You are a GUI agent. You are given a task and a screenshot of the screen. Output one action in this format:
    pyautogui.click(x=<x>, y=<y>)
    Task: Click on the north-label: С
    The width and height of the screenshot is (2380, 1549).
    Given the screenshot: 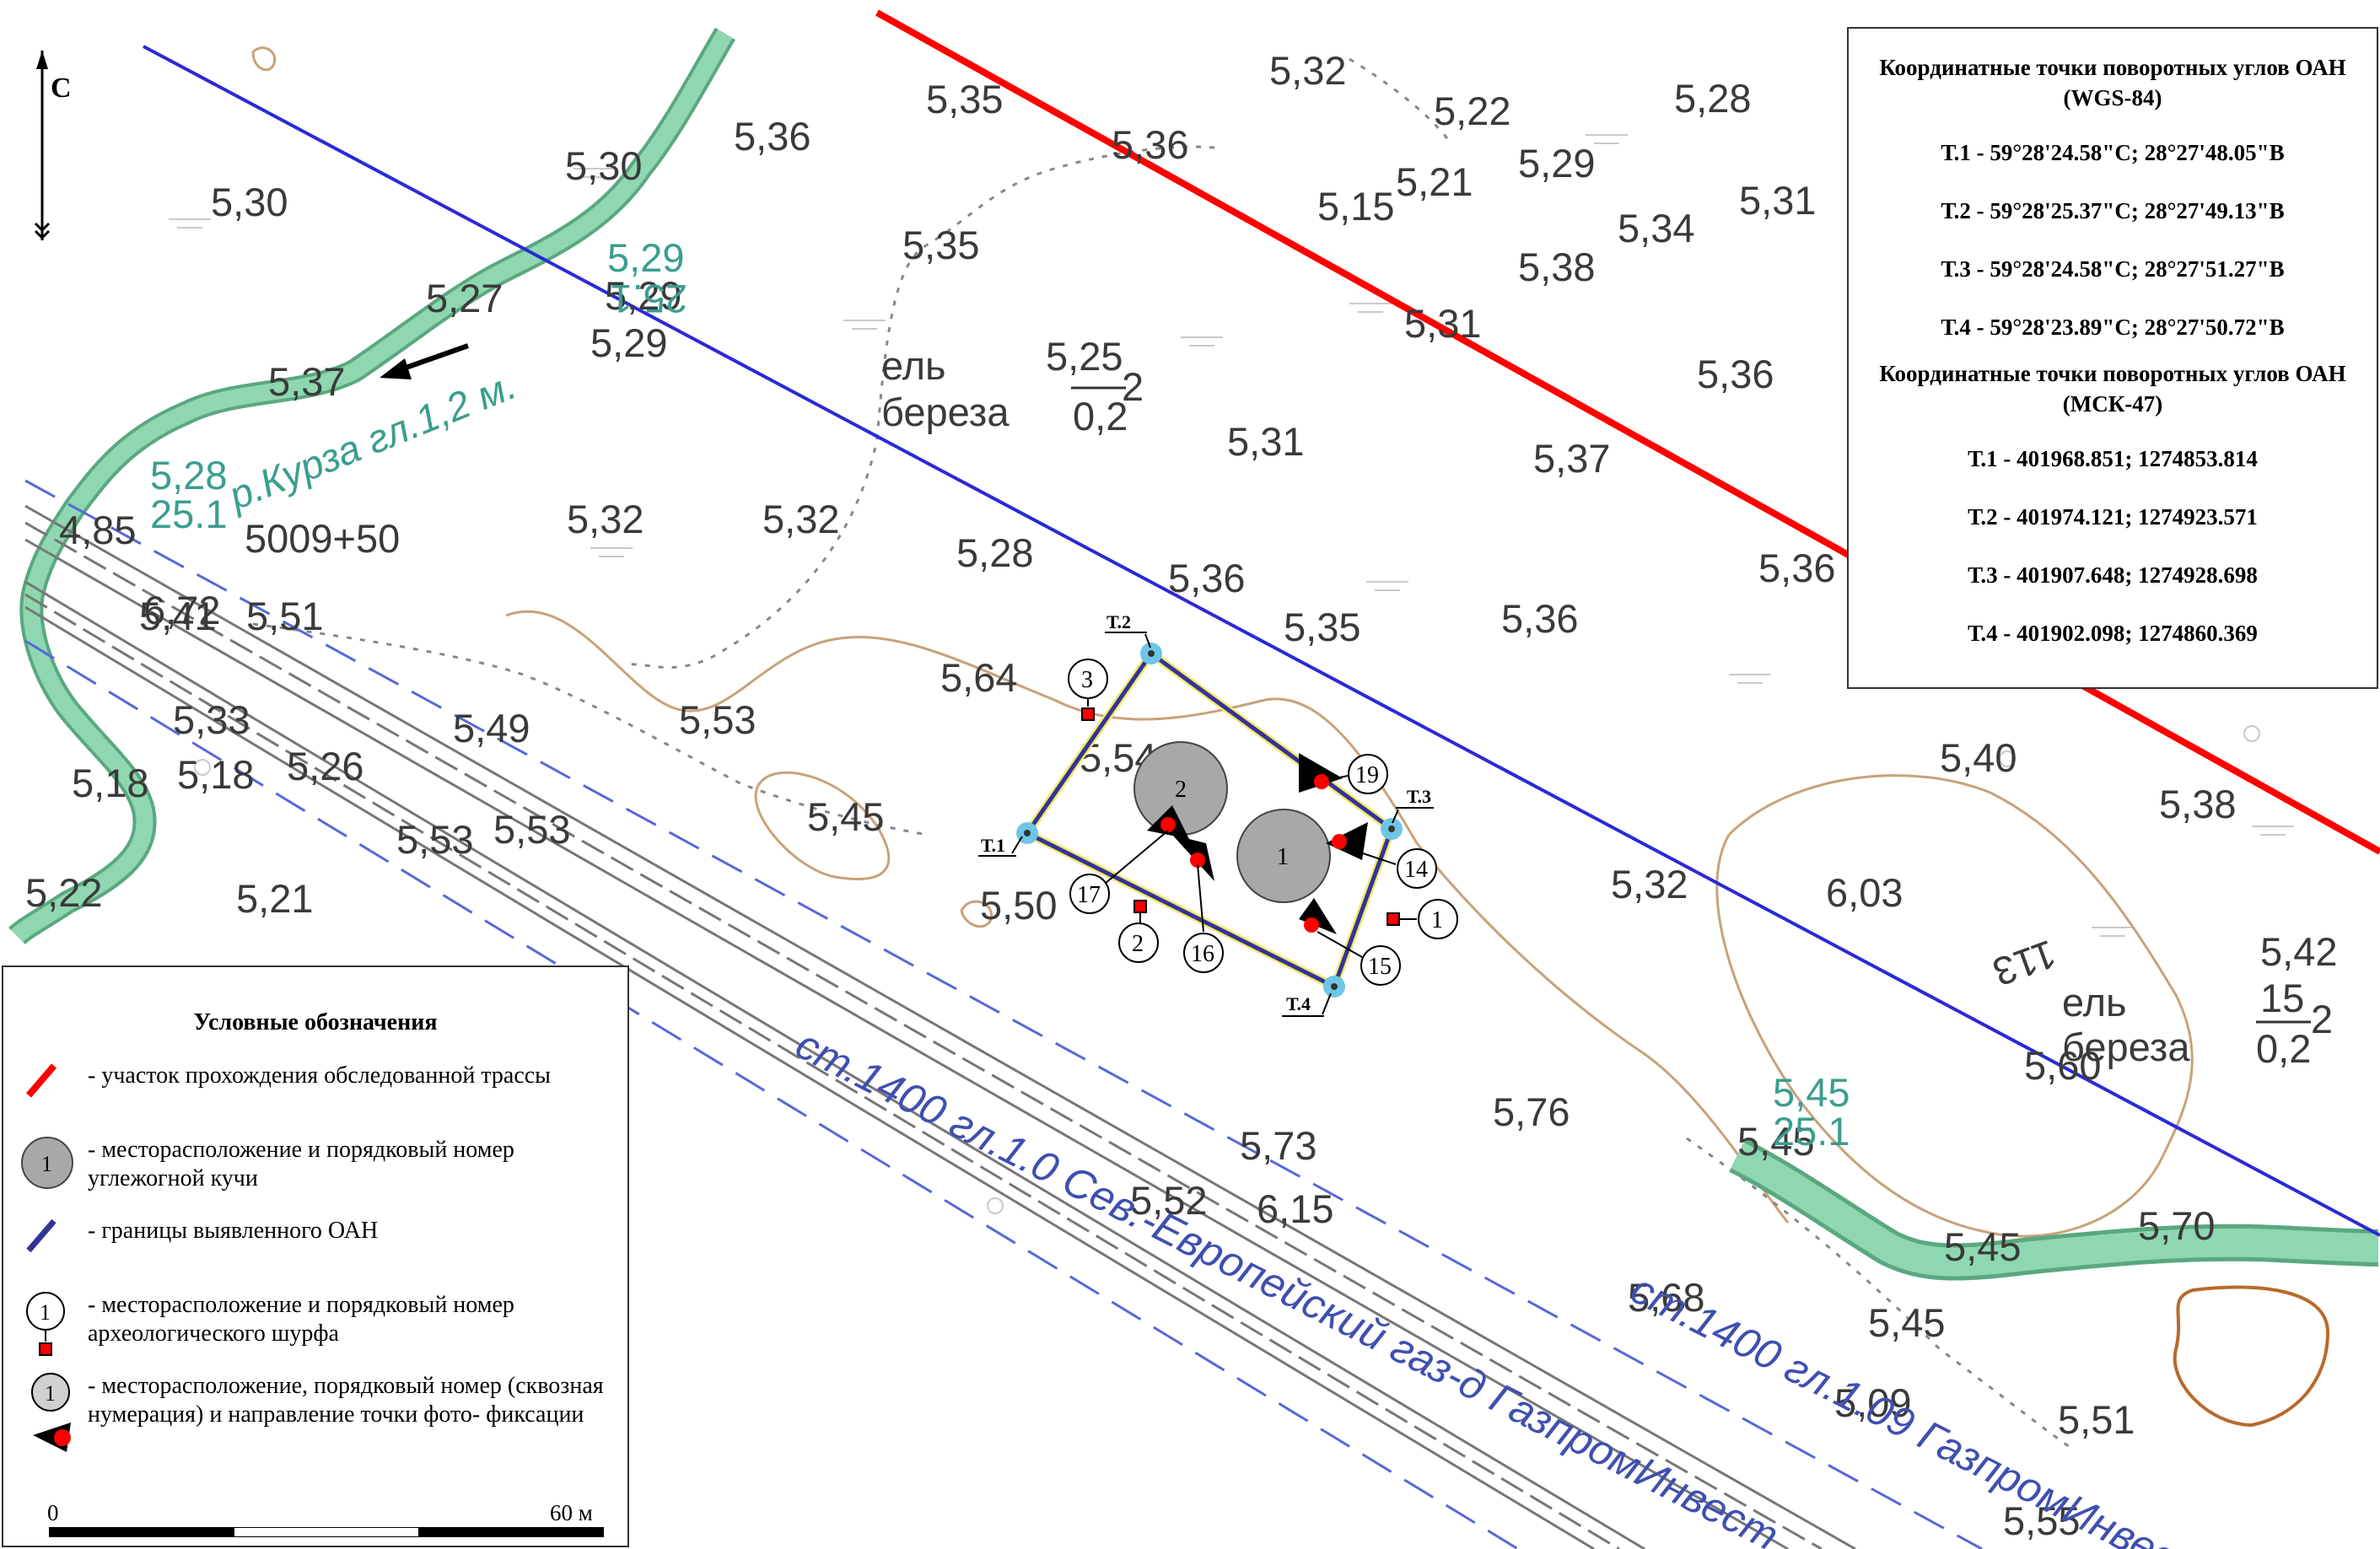 What is the action you would take?
    pyautogui.click(x=62, y=88)
    